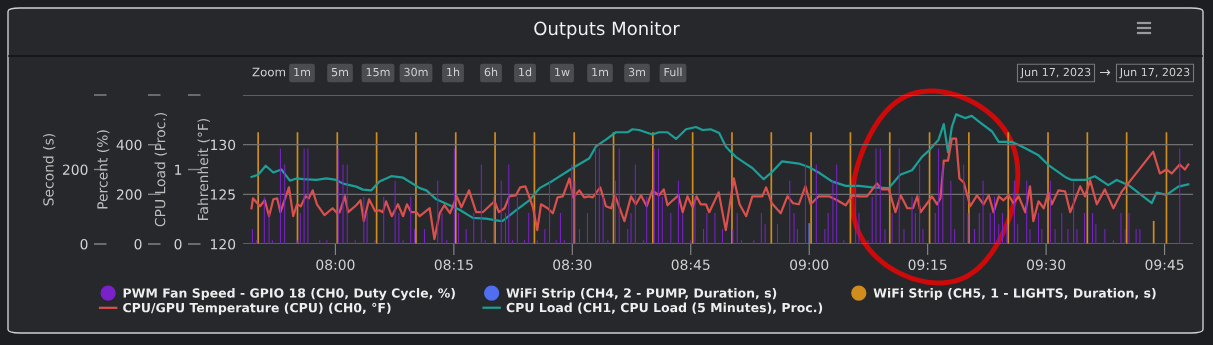  I want to click on text: 5m, so click(339, 72).